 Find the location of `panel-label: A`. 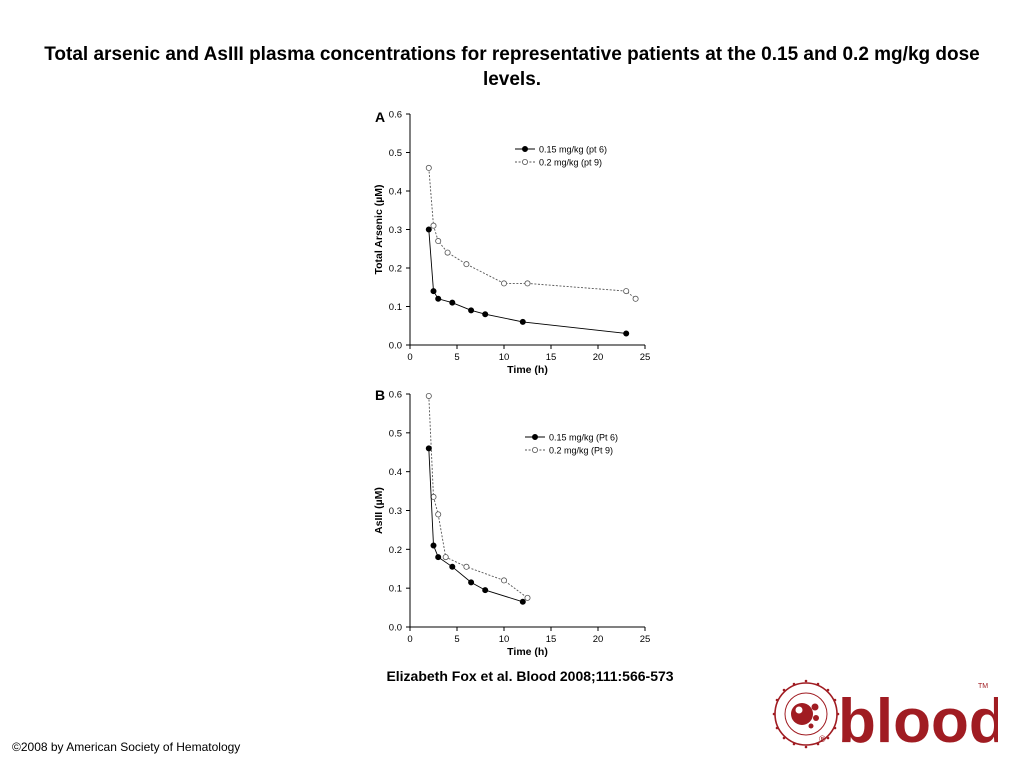

panel-label: A is located at coordinates (380, 117).